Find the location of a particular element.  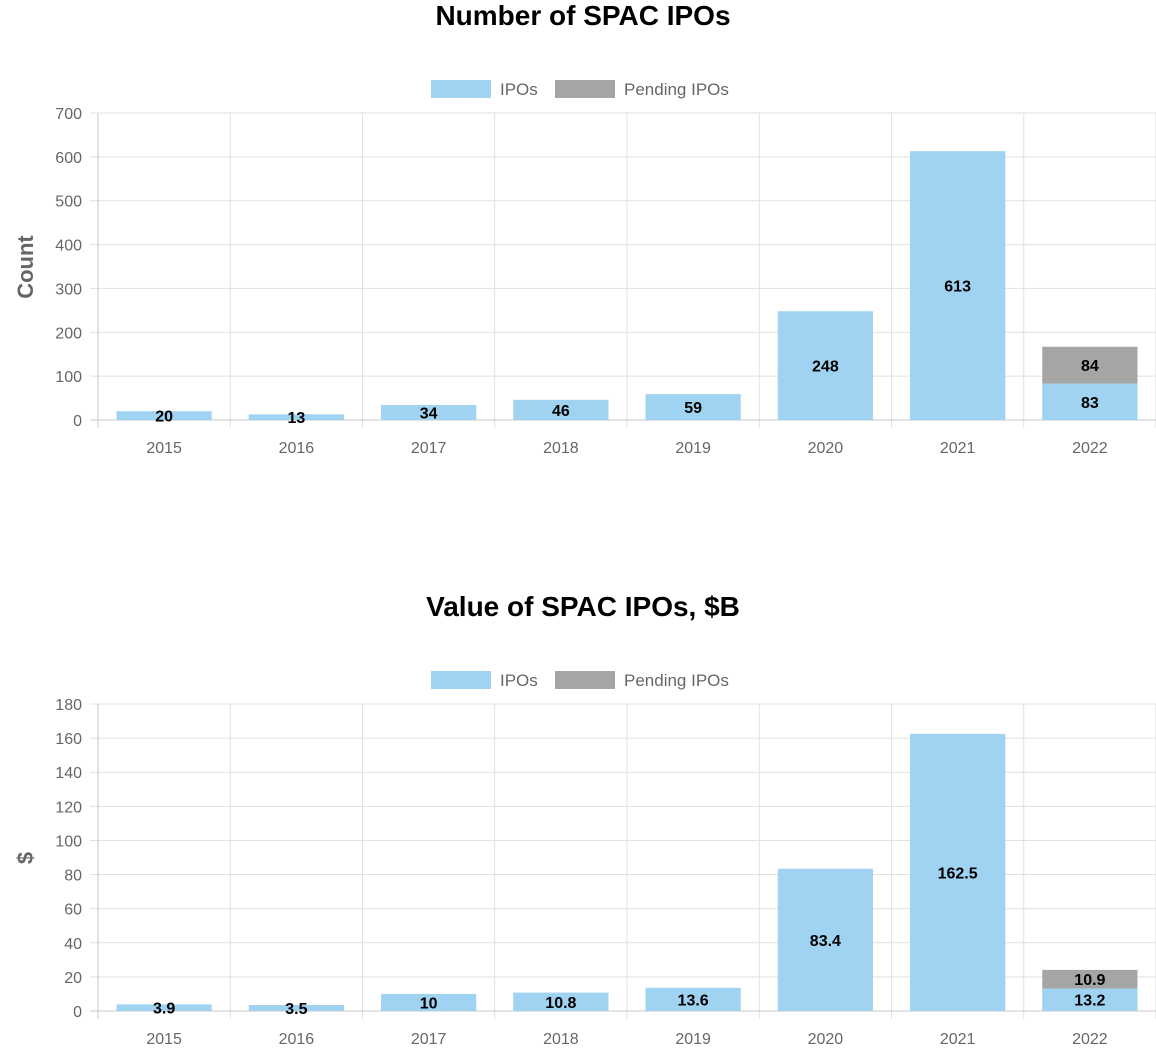

data-label-ipos-2016: 3.5 is located at coordinates (296, 1009).